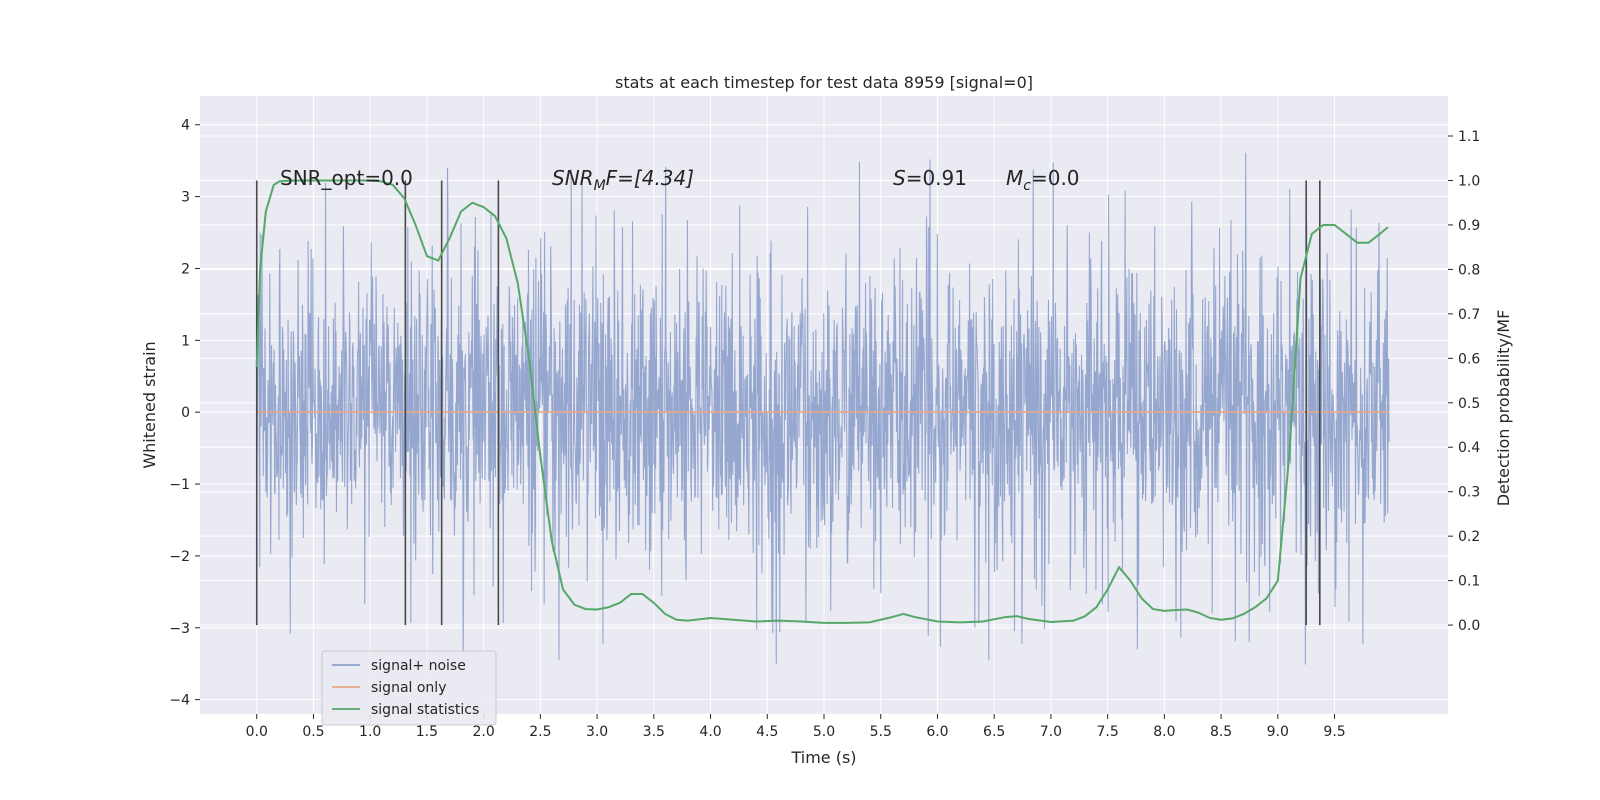  I want to click on x-tick-label: 4.0, so click(710, 732).